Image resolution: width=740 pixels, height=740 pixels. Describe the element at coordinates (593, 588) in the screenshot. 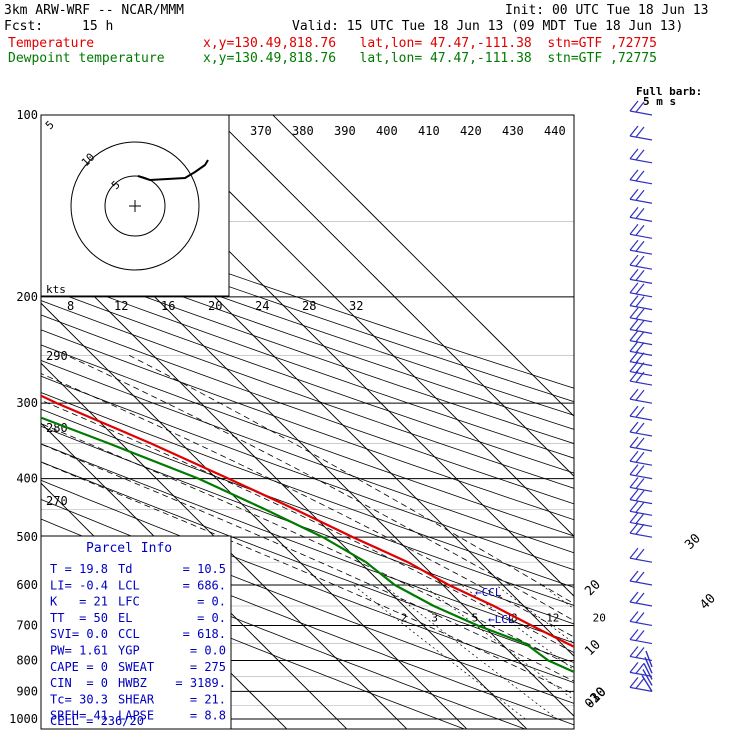

I see `isotherm-label-20: 20` at that location.